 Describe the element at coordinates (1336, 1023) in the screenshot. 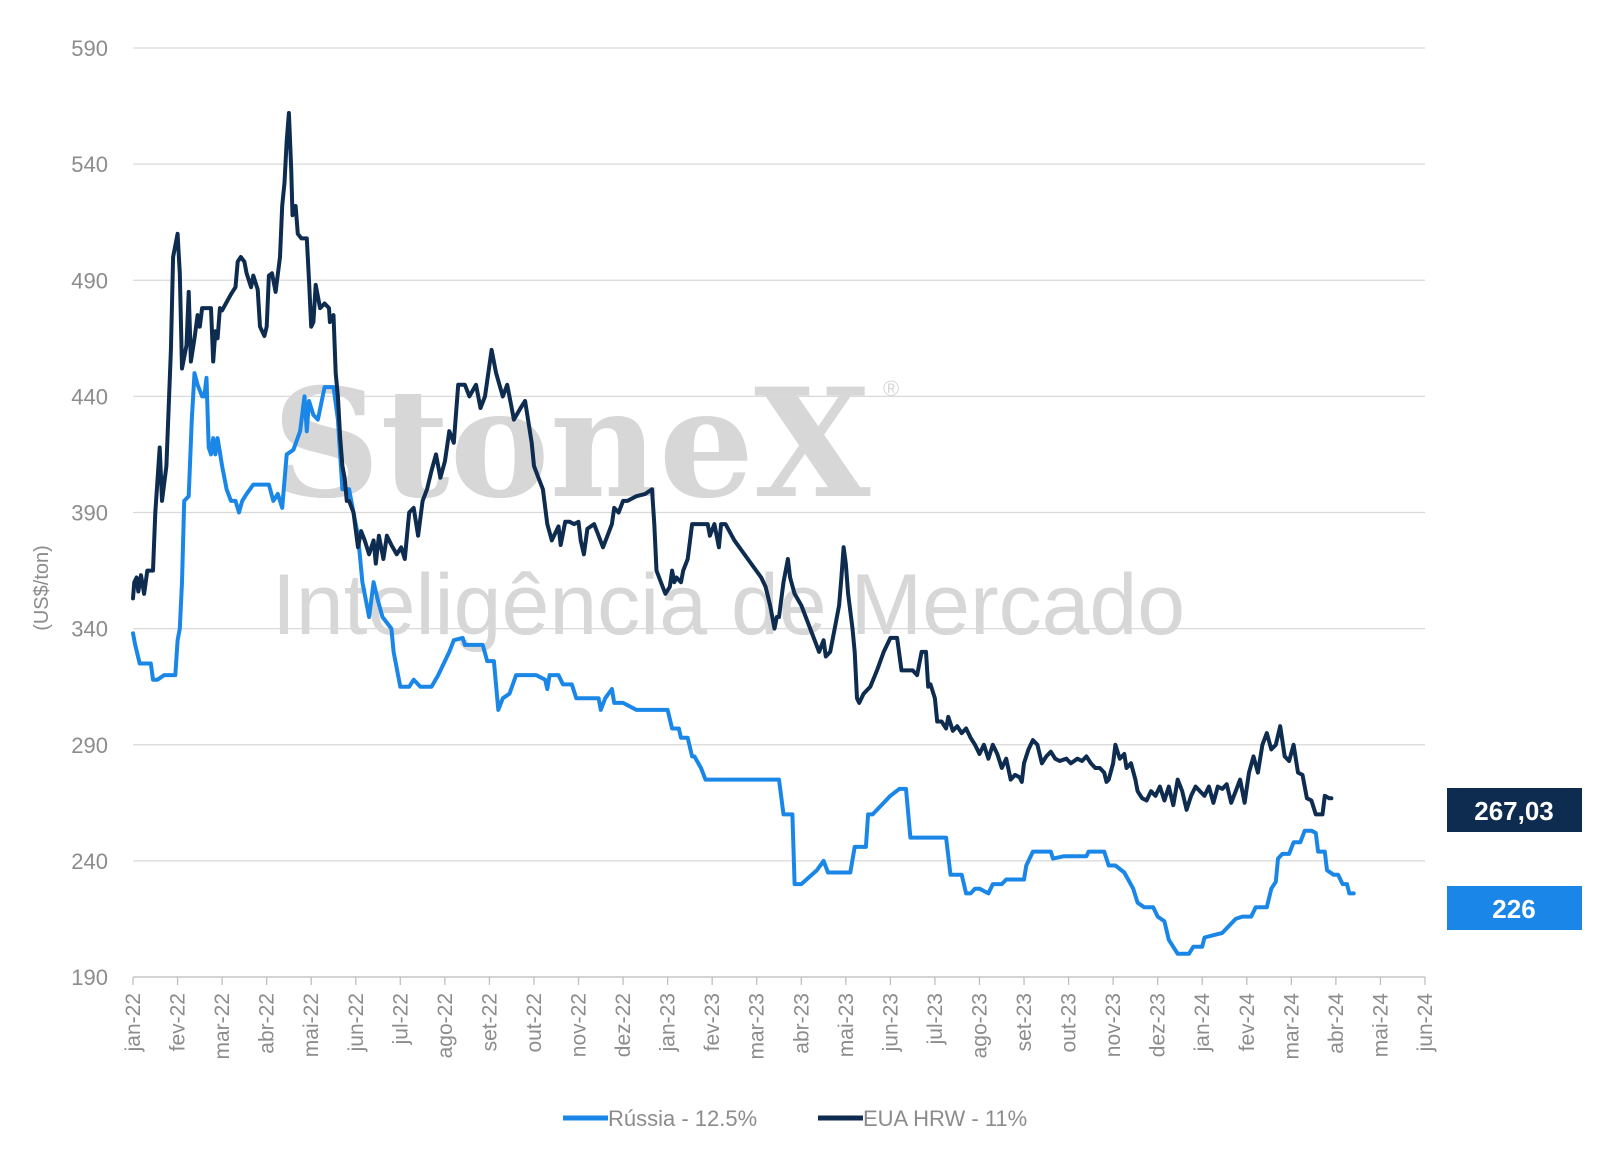

I see `x-tick-label: abr-24` at that location.